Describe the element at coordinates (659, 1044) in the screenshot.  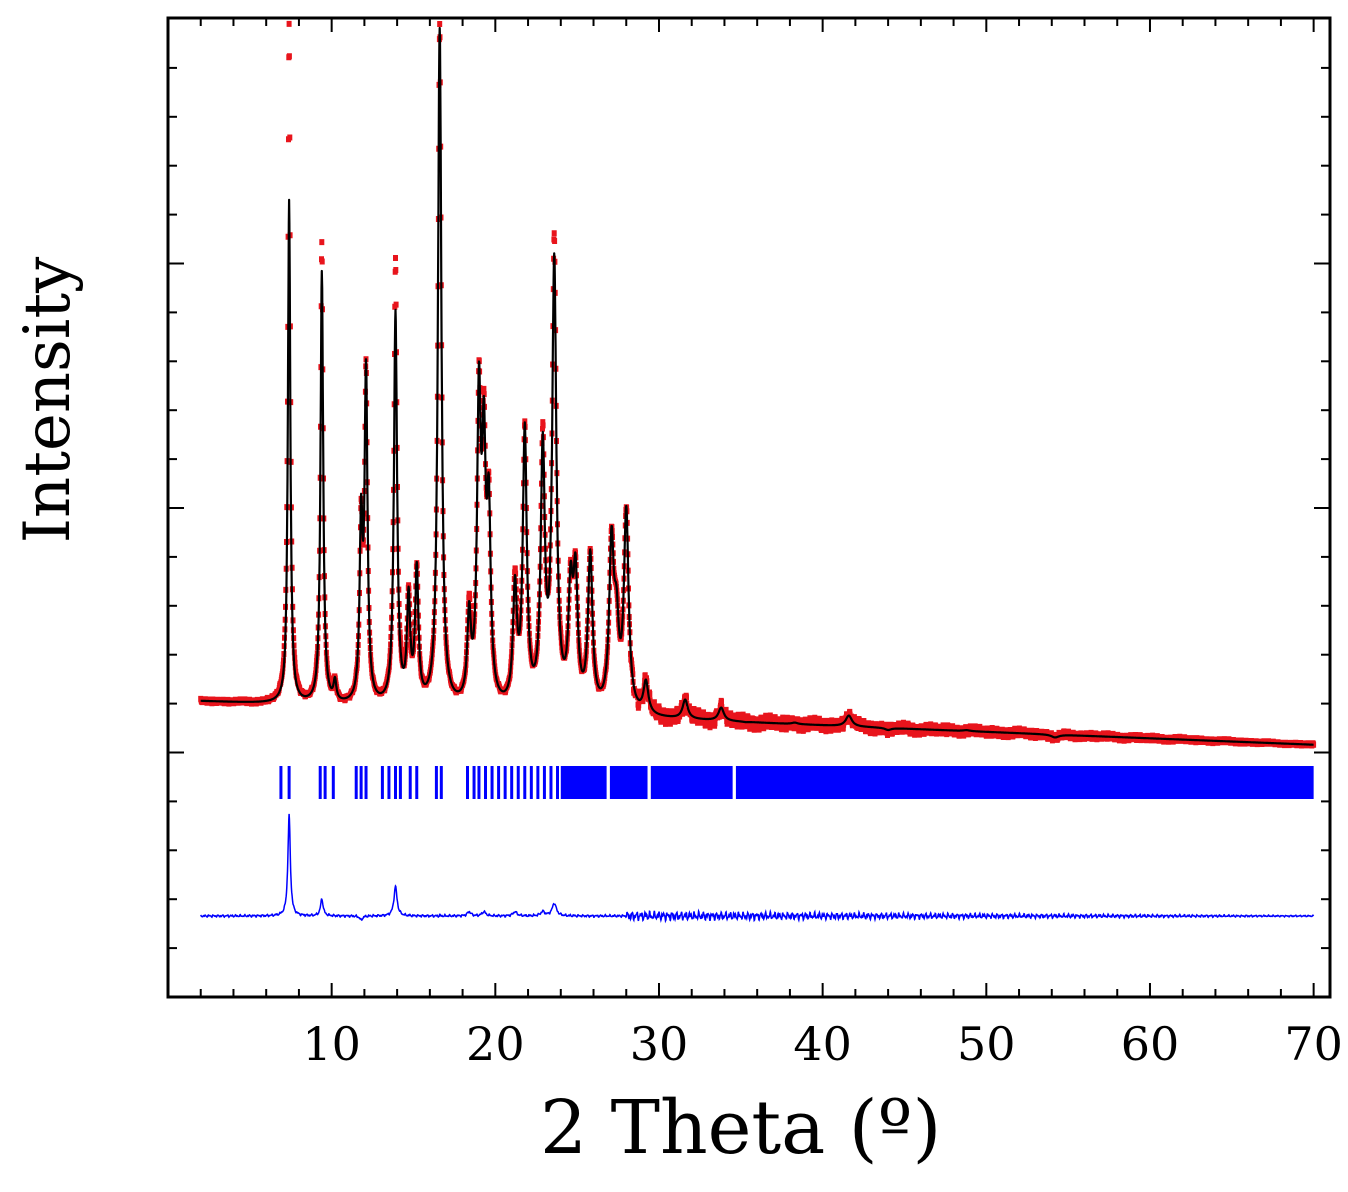
I see `x-tick-label: 30` at that location.